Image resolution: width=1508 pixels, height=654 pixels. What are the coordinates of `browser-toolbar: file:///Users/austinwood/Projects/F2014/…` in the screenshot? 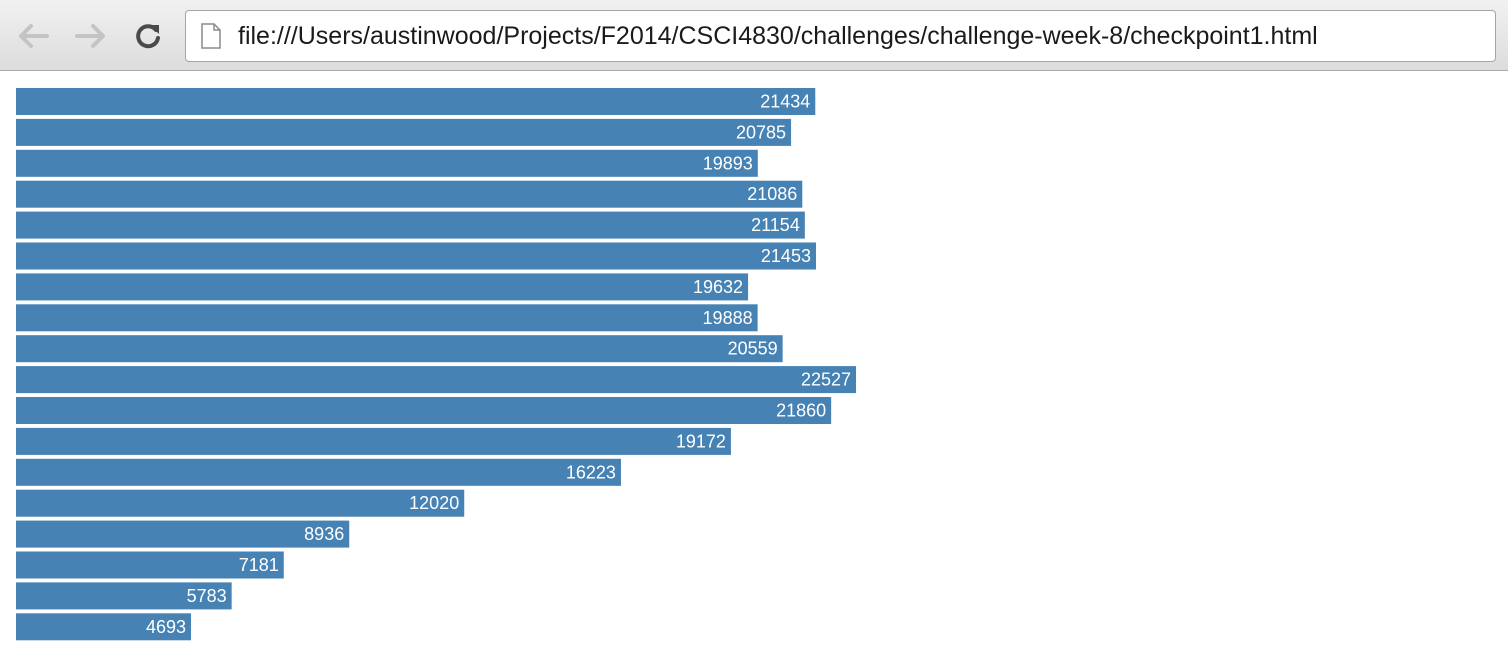 It's located at (754, 35).